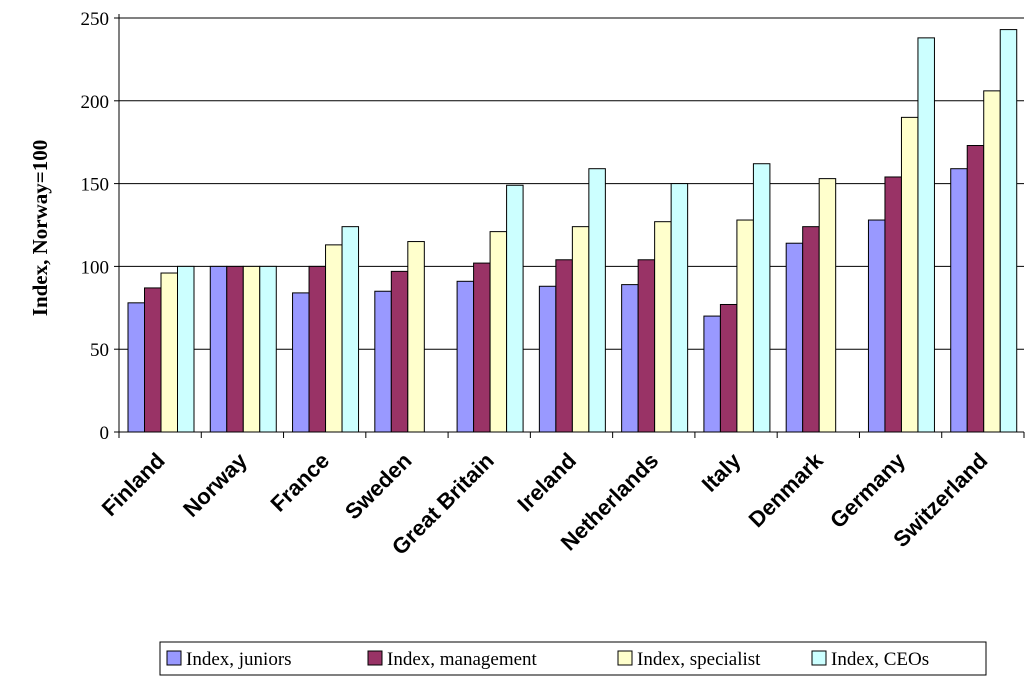  Describe the element at coordinates (239, 659) in the screenshot. I see `legend-label: Index, juniors` at that location.